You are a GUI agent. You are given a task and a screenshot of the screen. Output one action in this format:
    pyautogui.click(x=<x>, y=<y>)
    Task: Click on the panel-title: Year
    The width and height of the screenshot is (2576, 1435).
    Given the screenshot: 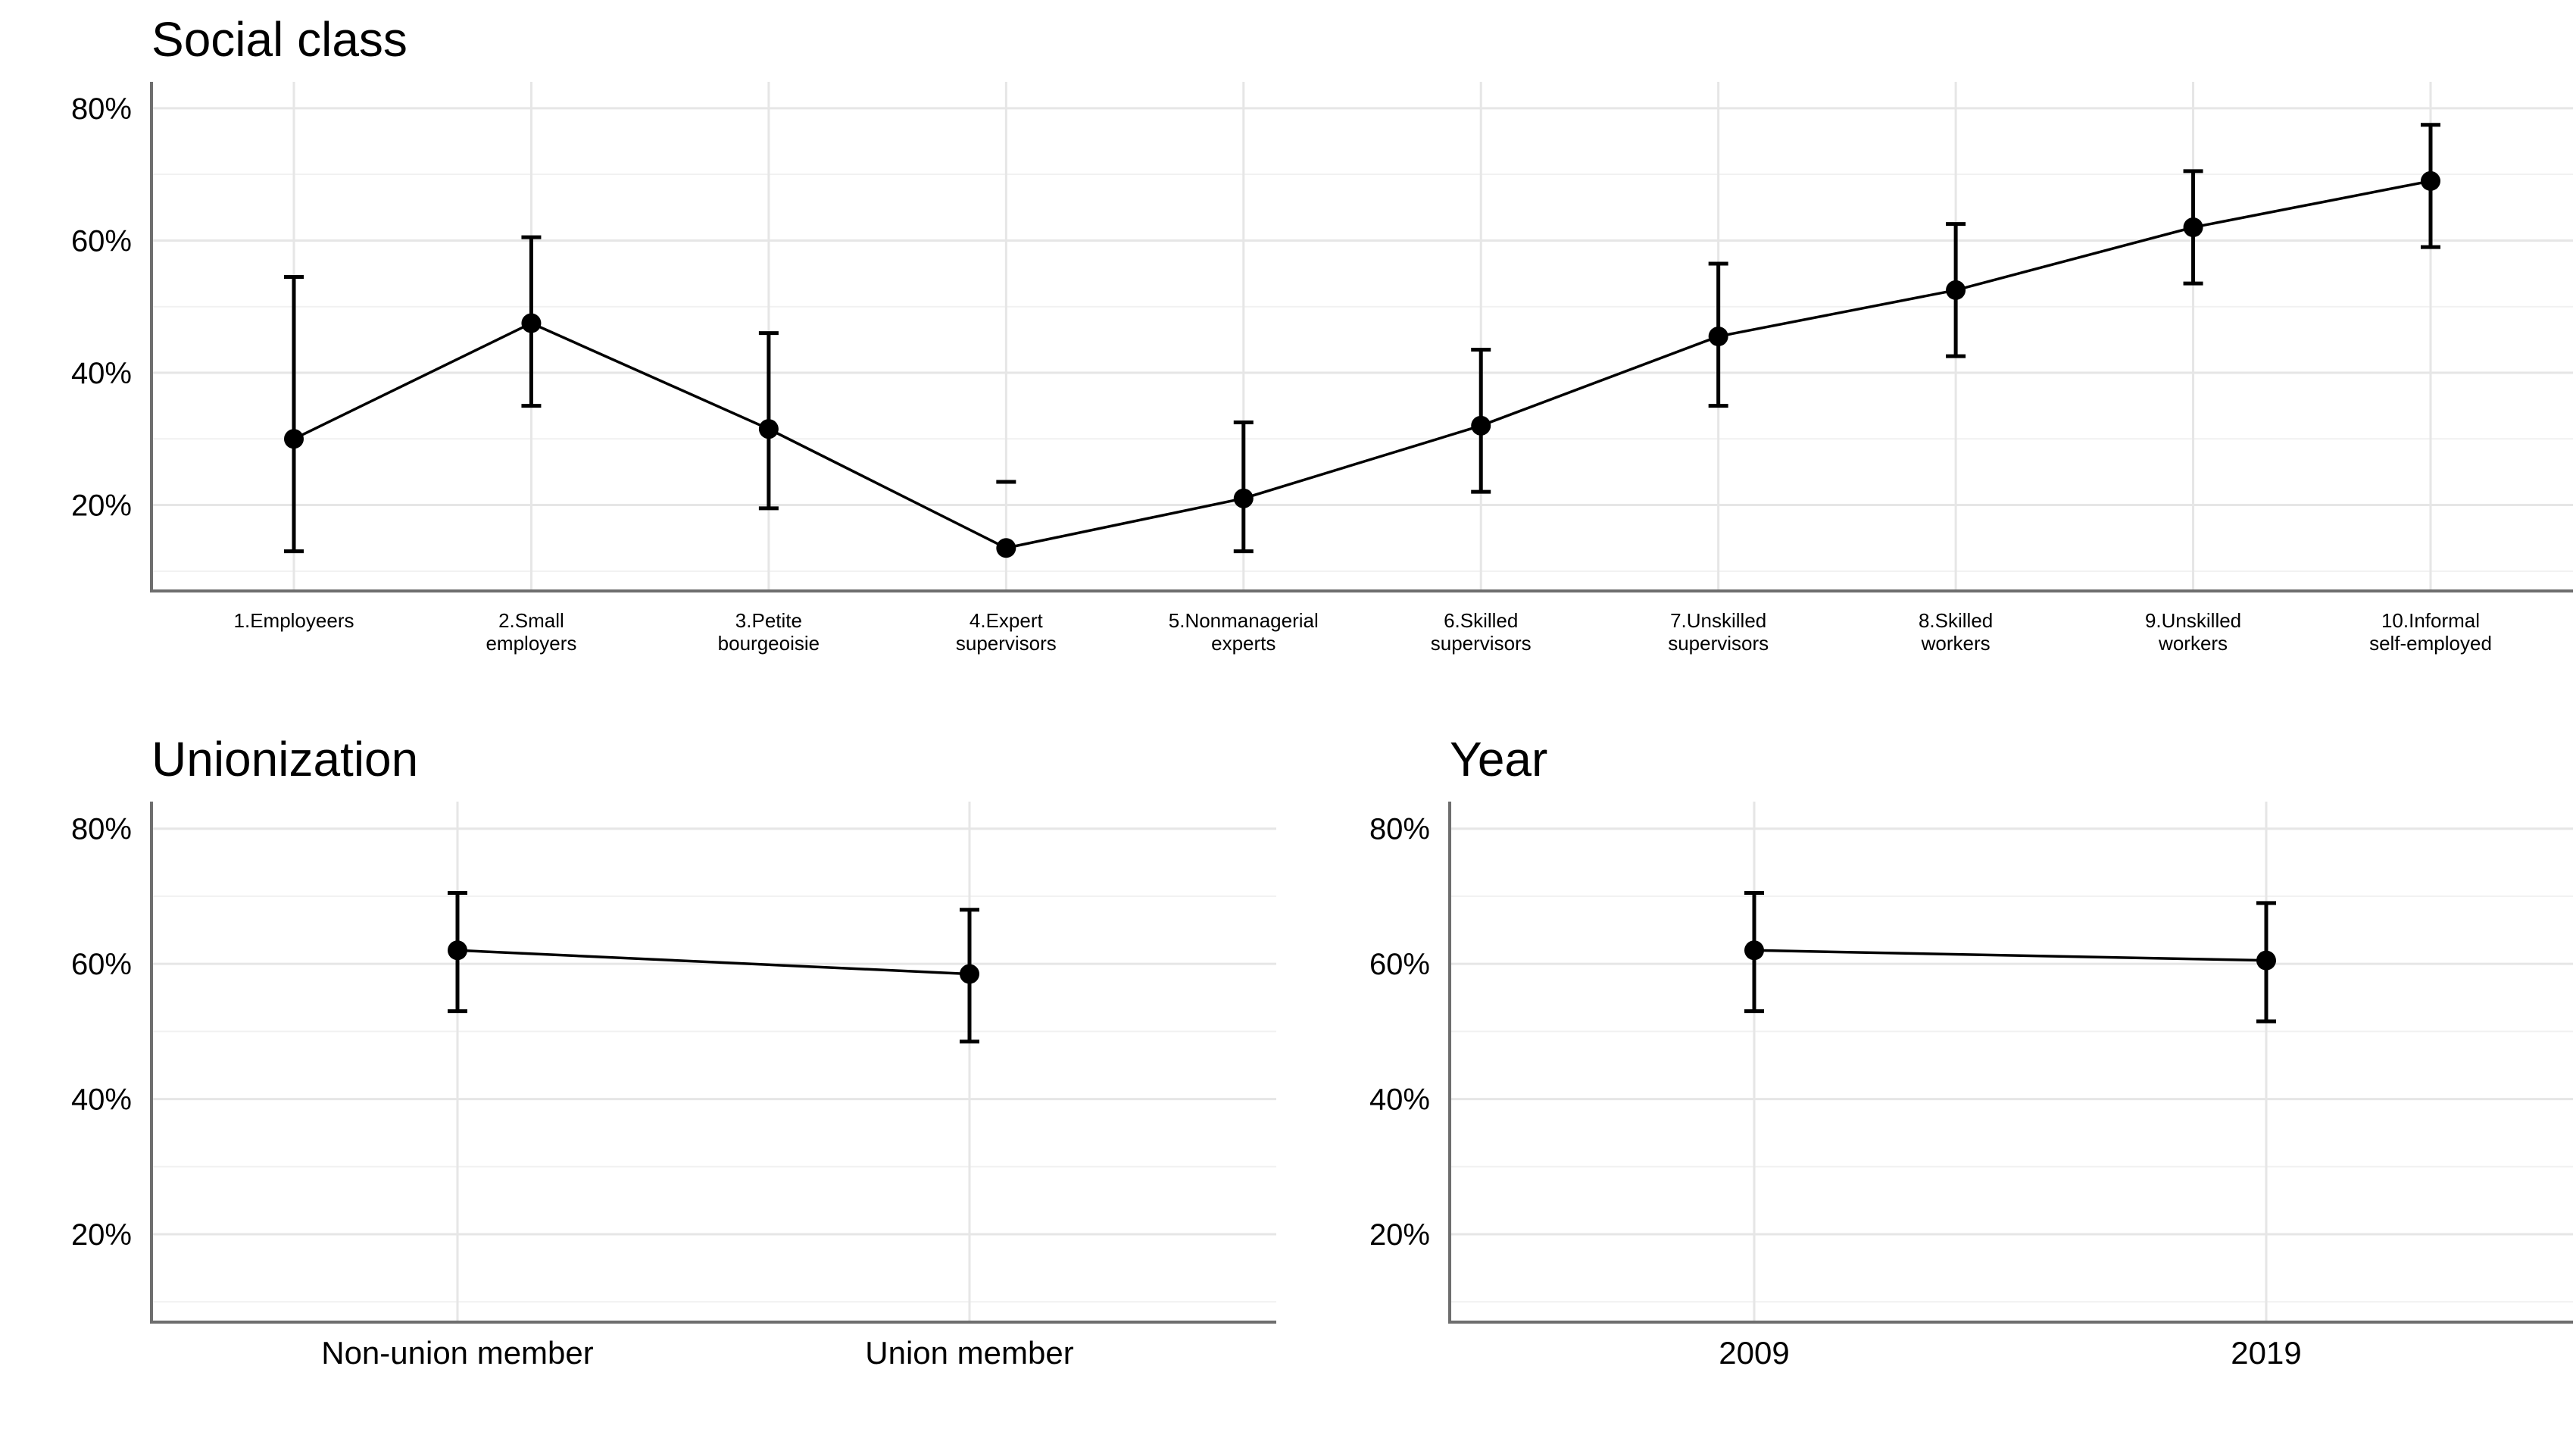 What is the action you would take?
    pyautogui.click(x=1498, y=759)
    